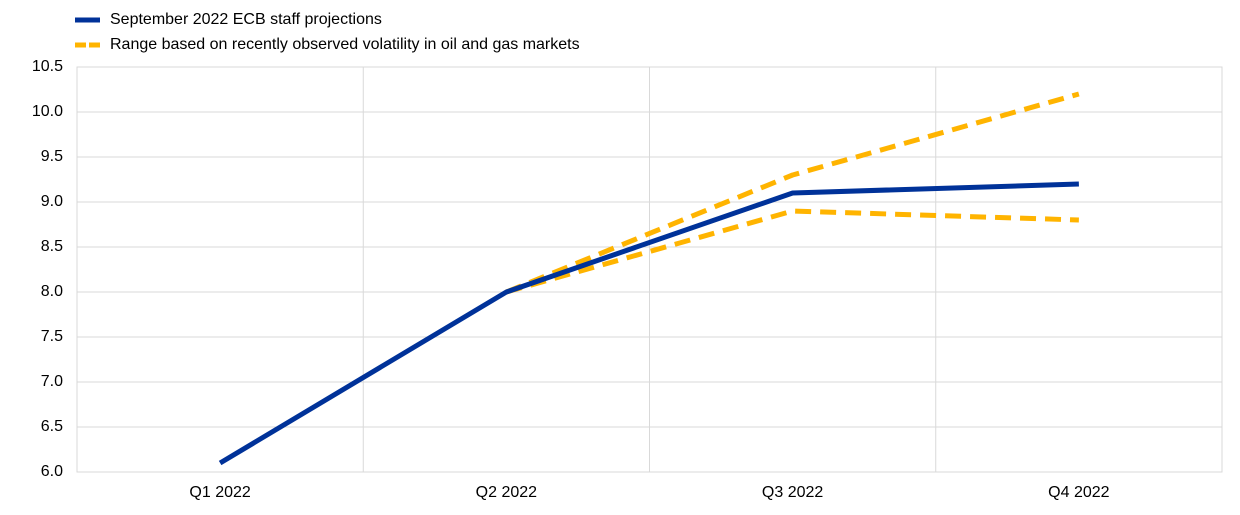 The height and width of the screenshot is (515, 1240). I want to click on y-tick-label: 10.0, so click(47, 111).